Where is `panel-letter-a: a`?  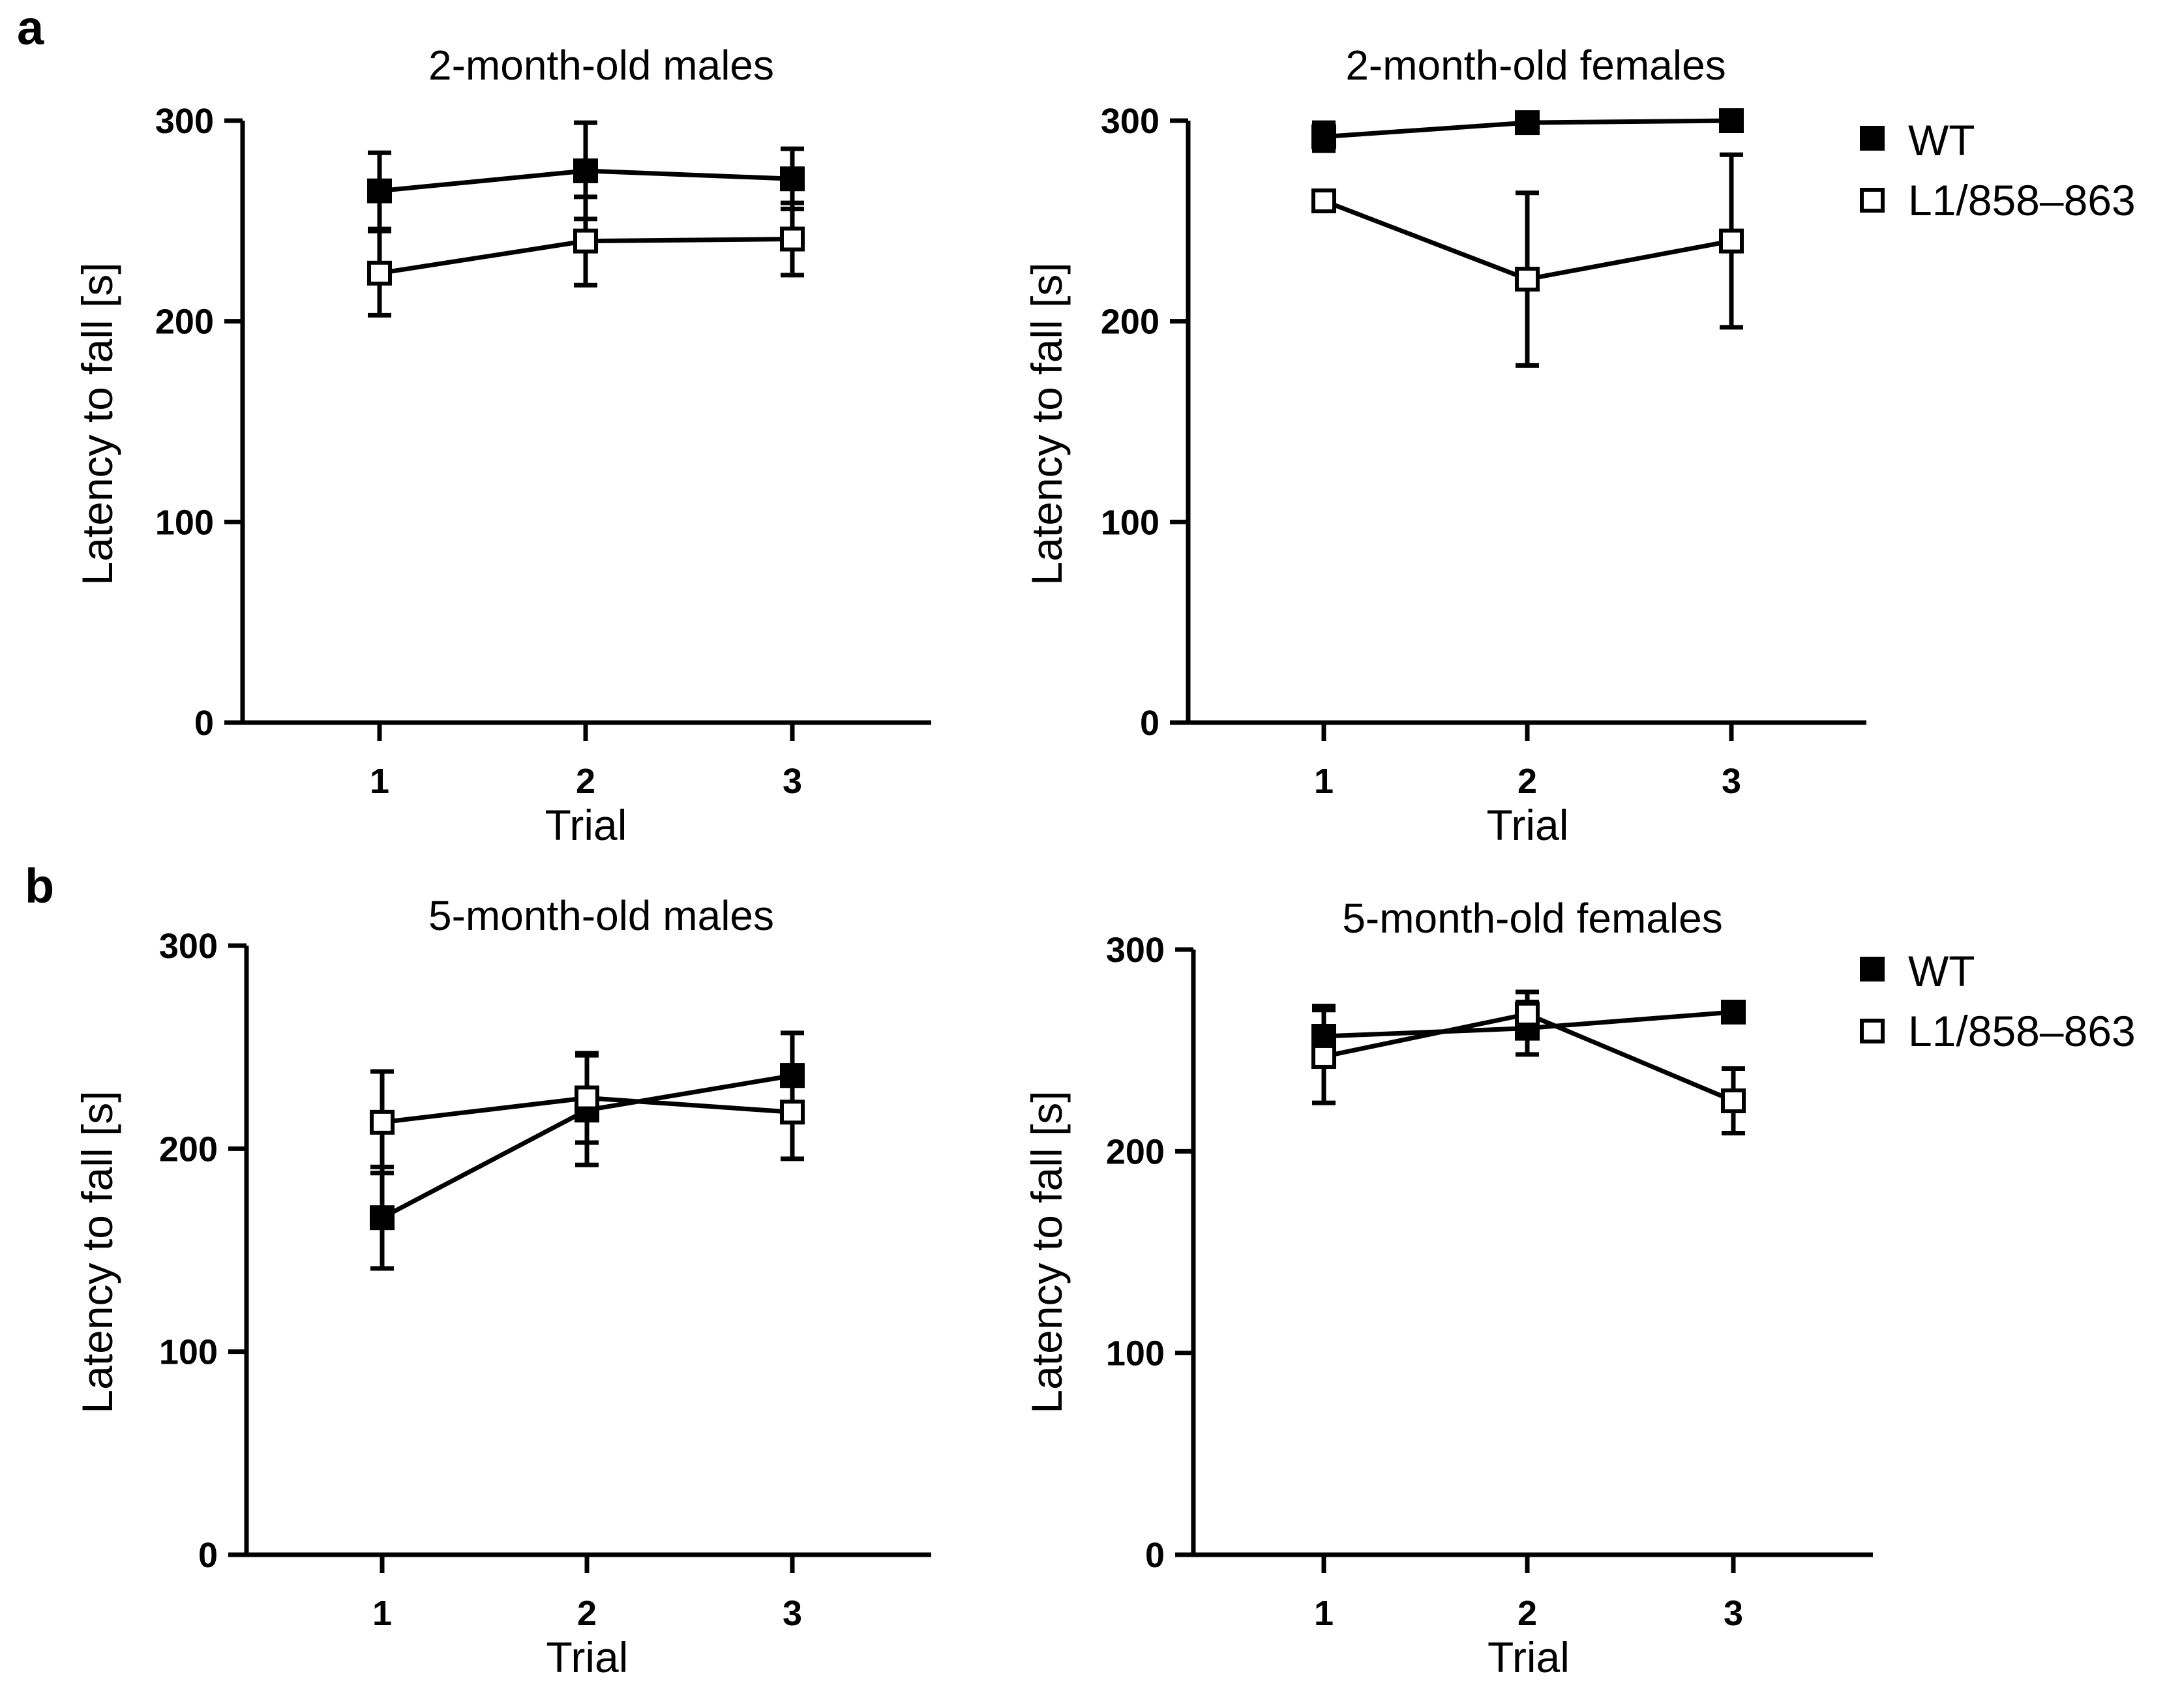 panel-letter-a: a is located at coordinates (30, 28).